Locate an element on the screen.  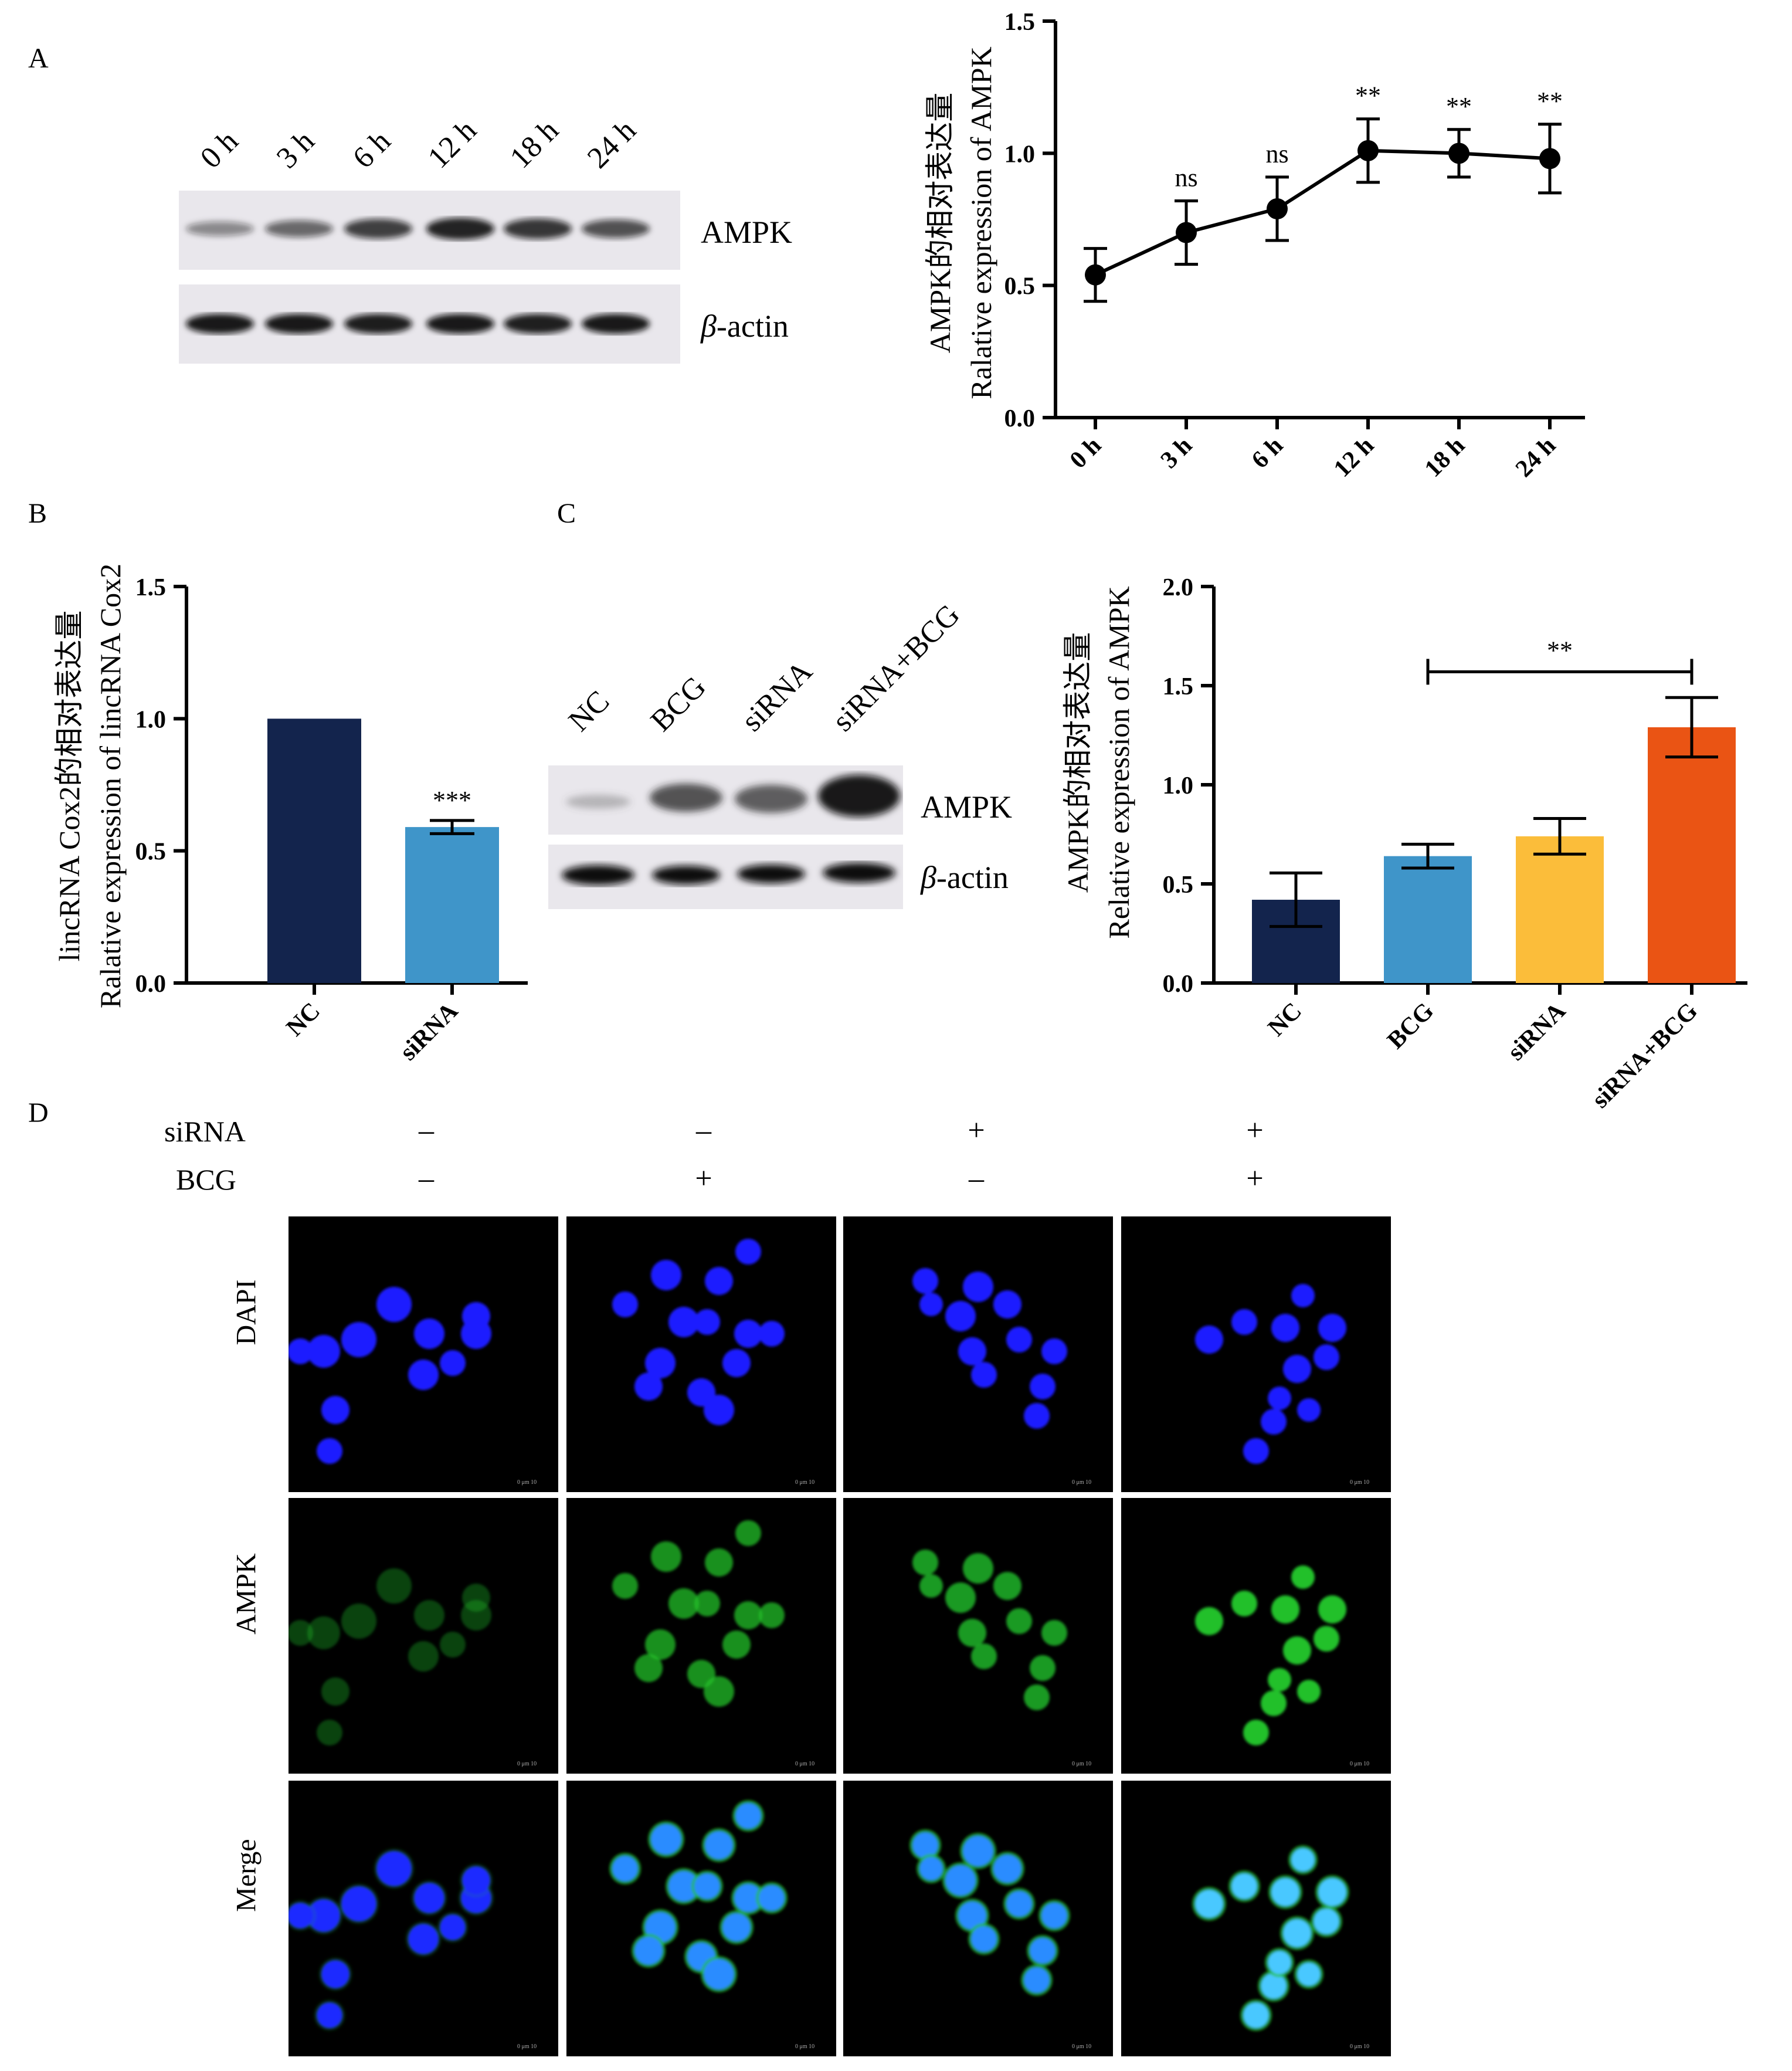
panel-label-d: D is located at coordinates (38, 1112).